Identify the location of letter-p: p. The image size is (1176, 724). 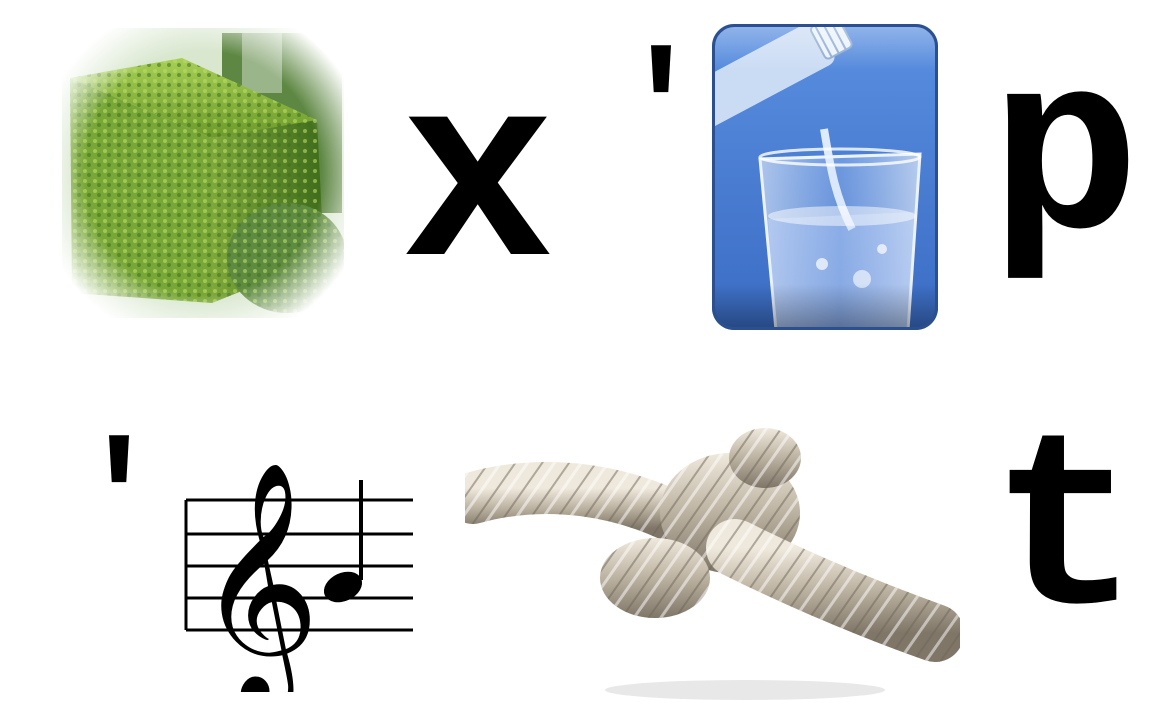
(1065, 160).